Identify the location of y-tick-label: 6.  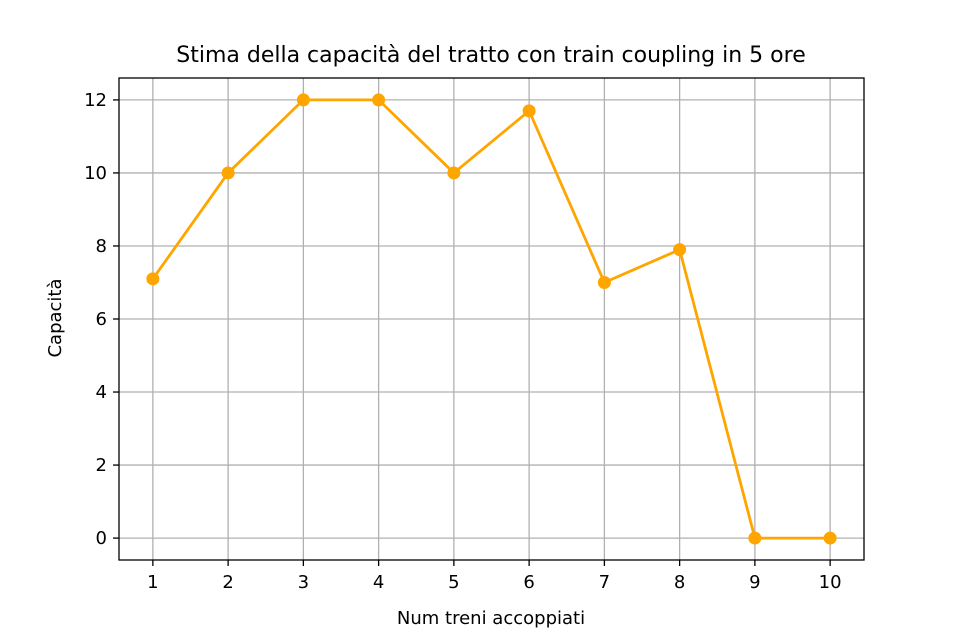
(101, 319).